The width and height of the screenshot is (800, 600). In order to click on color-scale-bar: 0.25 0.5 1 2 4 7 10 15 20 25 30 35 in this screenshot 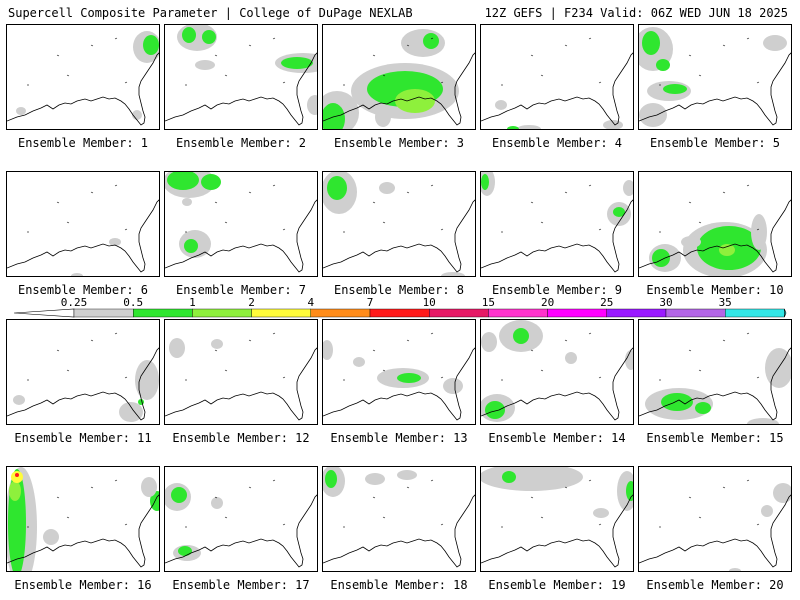, I will do `click(400, 307)`.